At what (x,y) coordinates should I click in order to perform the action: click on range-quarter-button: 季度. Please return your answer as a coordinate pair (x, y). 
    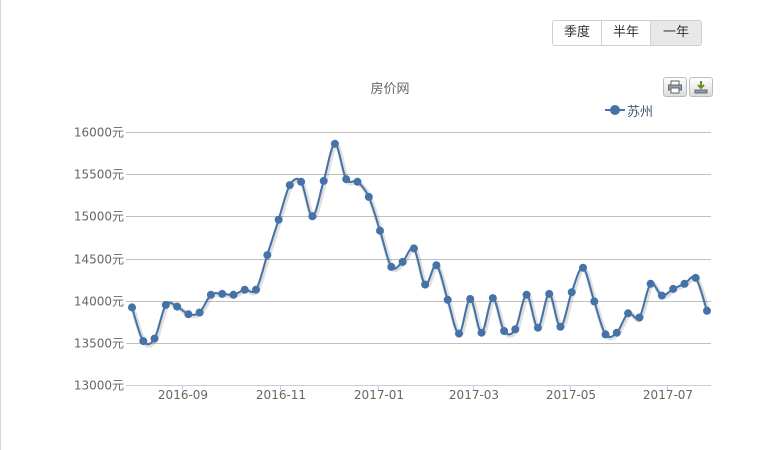
    Looking at the image, I should click on (577, 33).